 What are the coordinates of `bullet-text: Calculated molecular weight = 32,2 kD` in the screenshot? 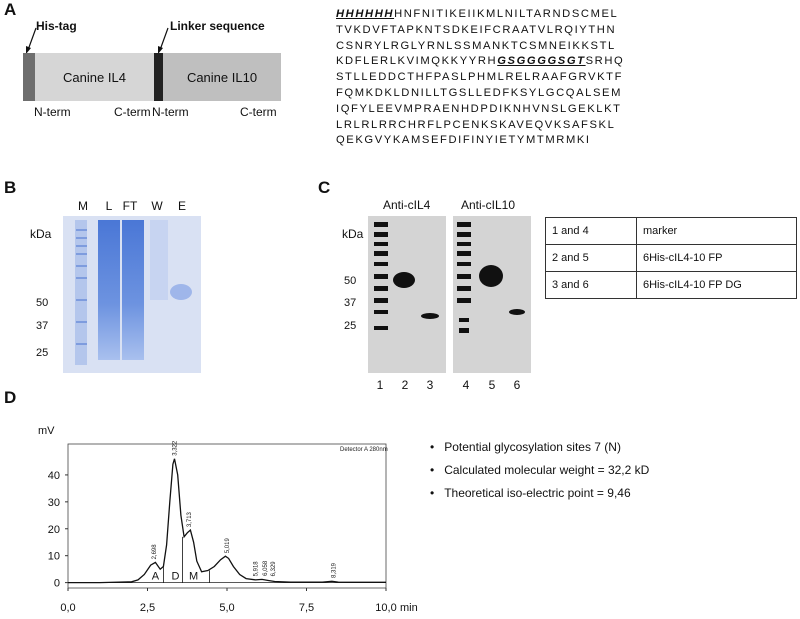 It's located at (547, 470).